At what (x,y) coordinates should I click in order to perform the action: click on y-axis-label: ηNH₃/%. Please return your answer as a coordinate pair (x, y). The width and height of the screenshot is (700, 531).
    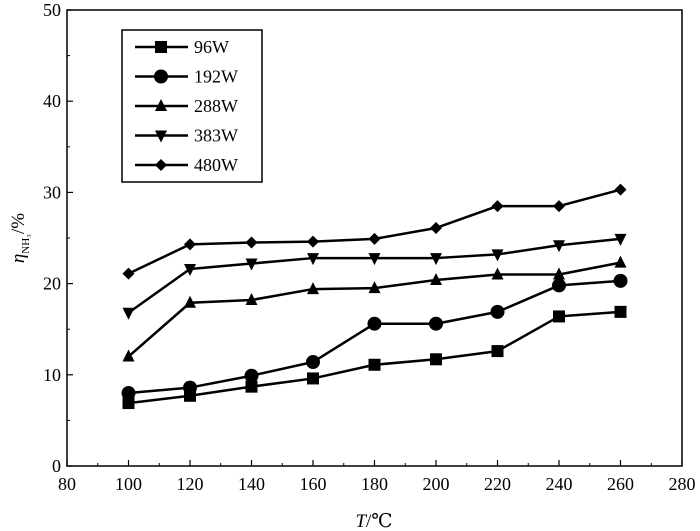
    Looking at the image, I should click on (20, 238).